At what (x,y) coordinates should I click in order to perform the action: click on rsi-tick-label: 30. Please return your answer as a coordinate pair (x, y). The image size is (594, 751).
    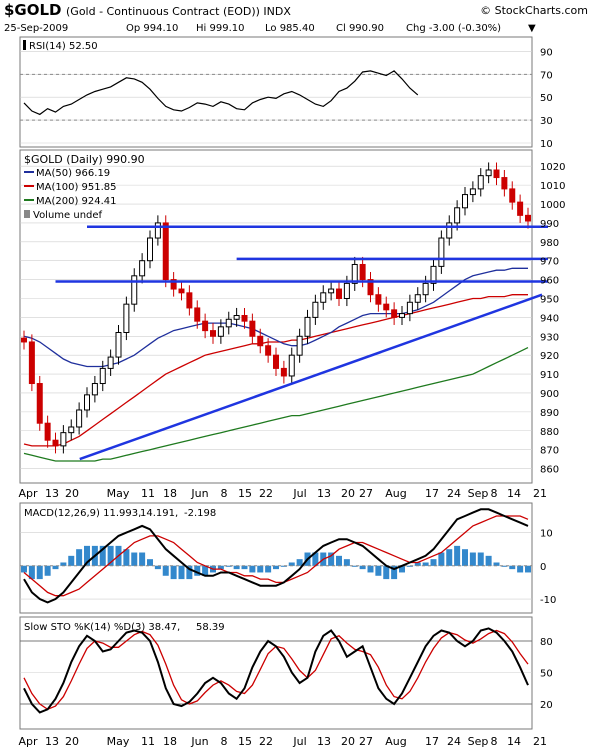
    Looking at the image, I should click on (546, 121).